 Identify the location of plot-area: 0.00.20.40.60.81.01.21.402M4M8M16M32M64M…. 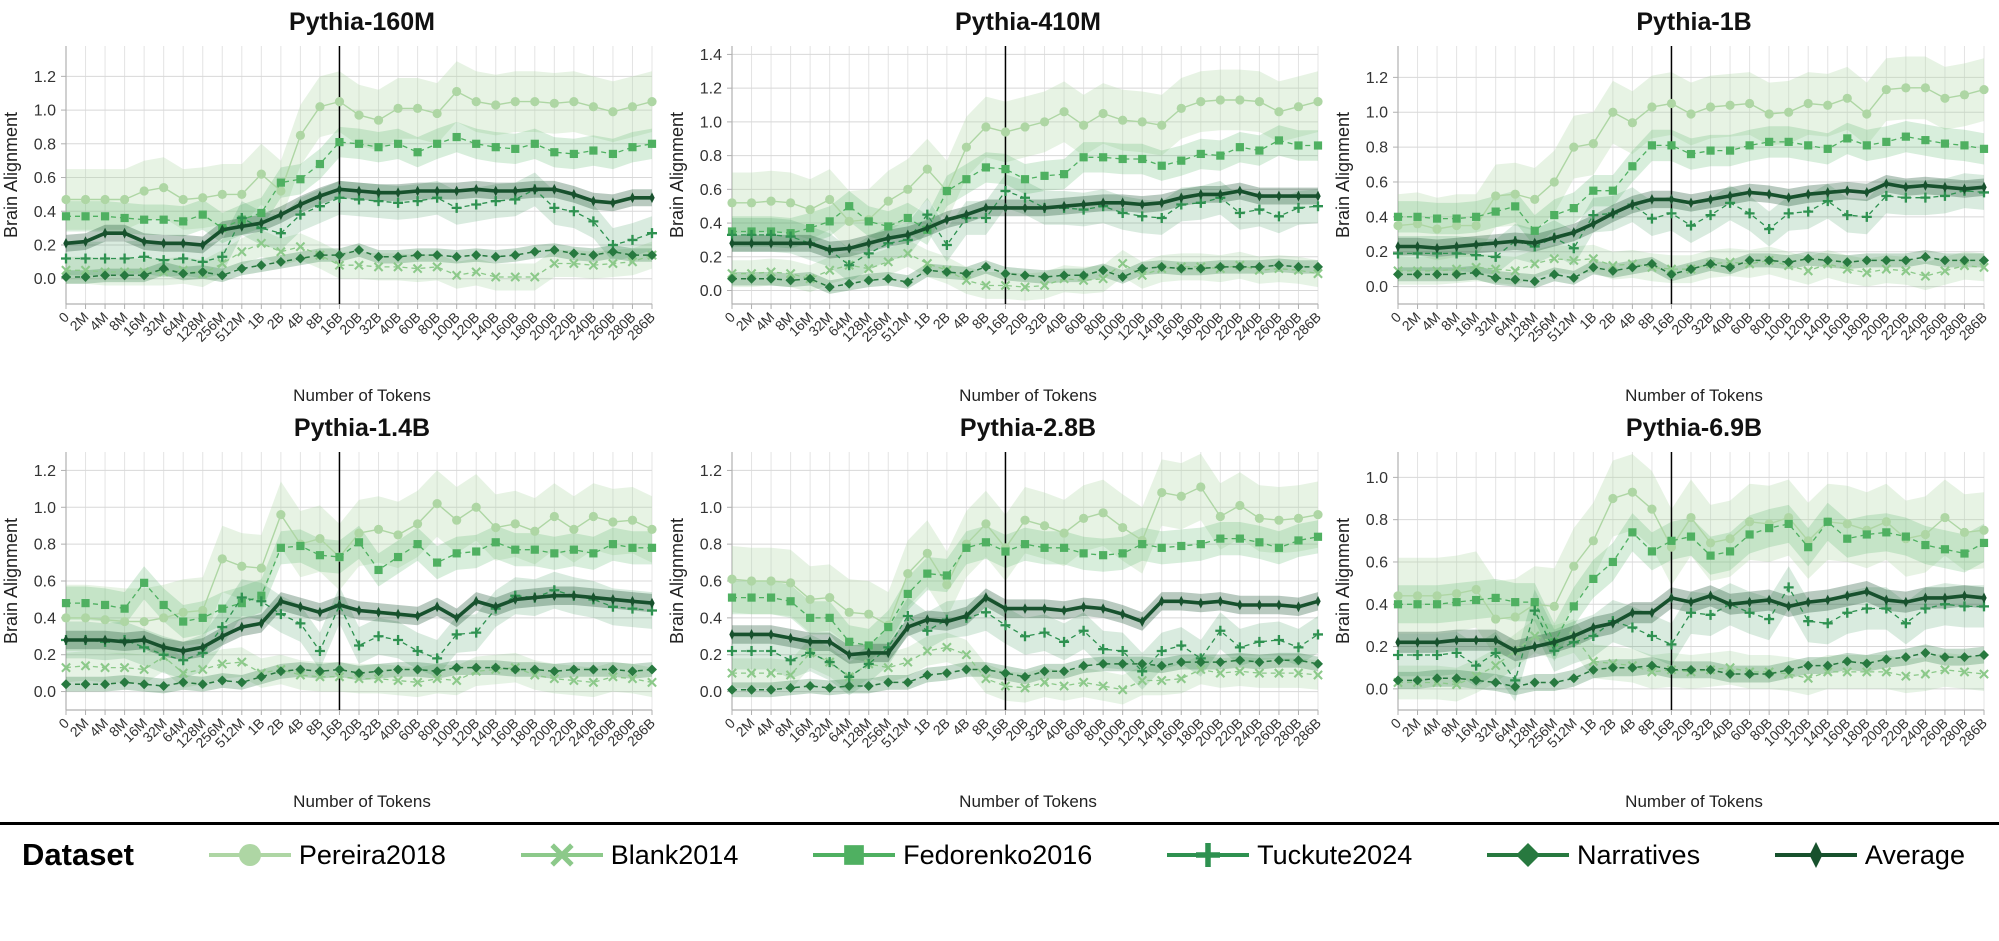
(995, 195).